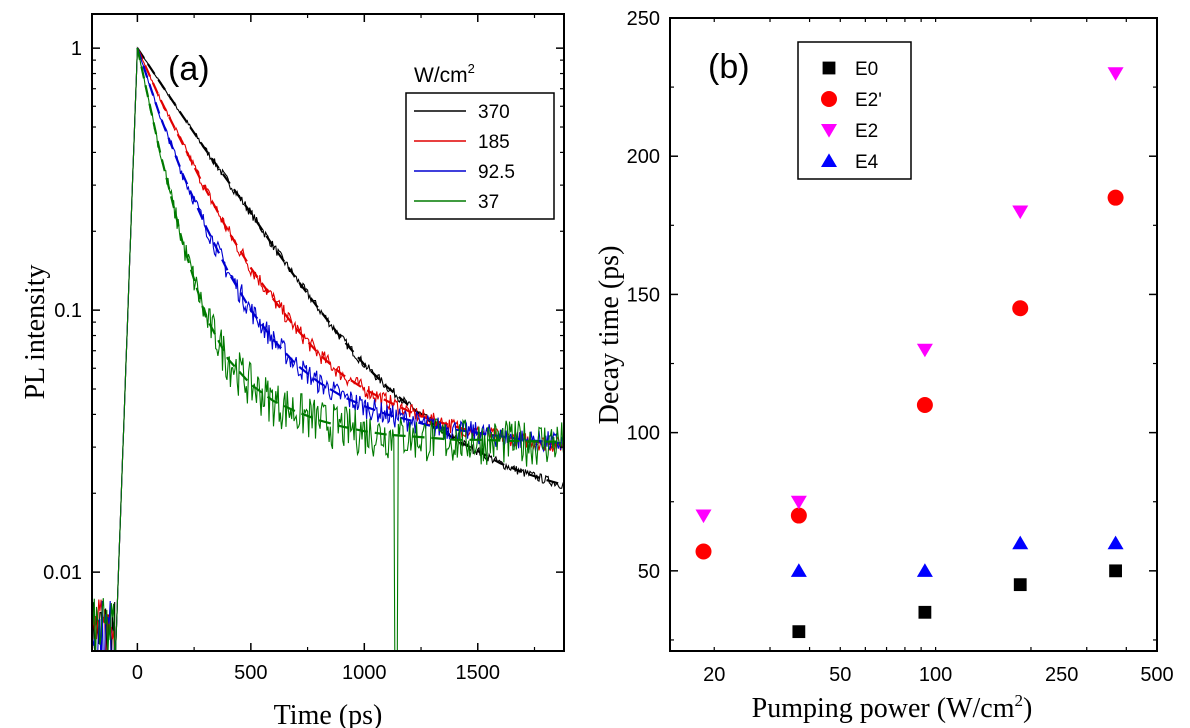 This screenshot has width=1190, height=728. What do you see at coordinates (729, 67) in the screenshot?
I see `panel-b-label: (b)` at bounding box center [729, 67].